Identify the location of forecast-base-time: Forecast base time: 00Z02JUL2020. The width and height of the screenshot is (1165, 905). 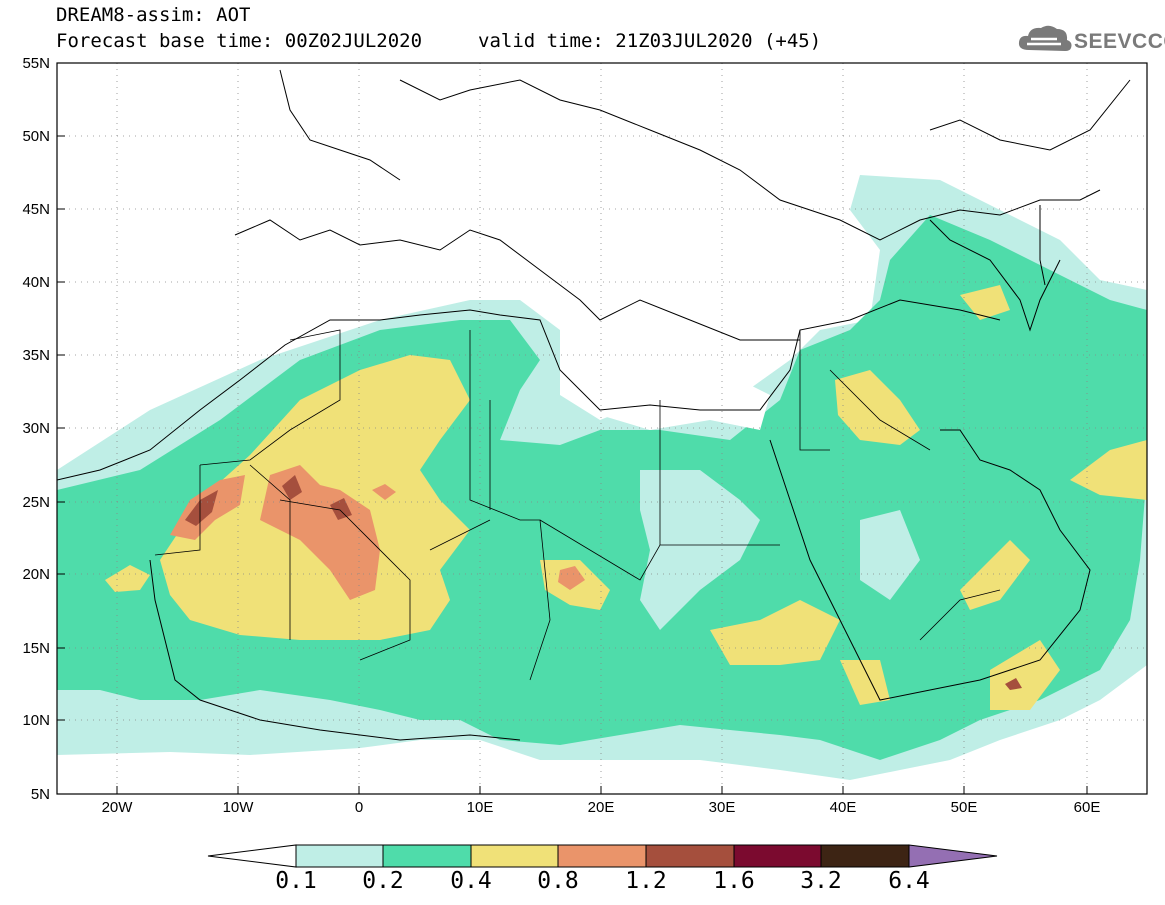
(239, 41).